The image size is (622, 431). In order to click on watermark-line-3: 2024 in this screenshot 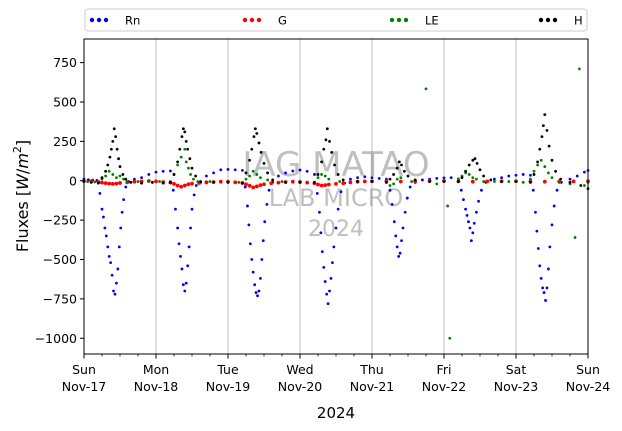, I will do `click(336, 229)`.